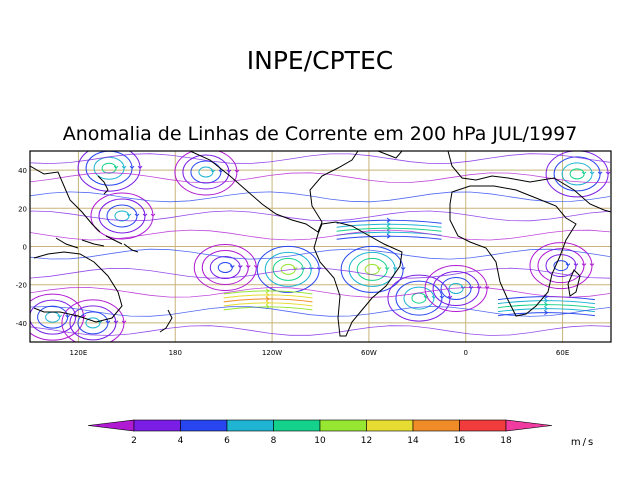 The image size is (640, 494). What do you see at coordinates (175, 353) in the screenshot?
I see `x-tick-label: 180` at bounding box center [175, 353].